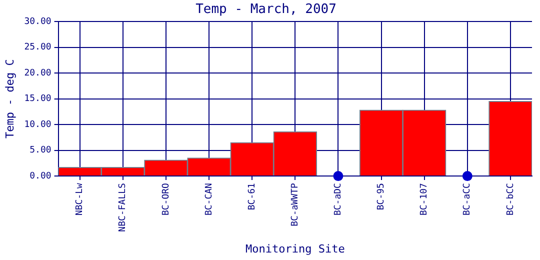 This screenshot has height=260, width=540. Describe the element at coordinates (38, 125) in the screenshot. I see `y-tick-label: 10.00` at that location.